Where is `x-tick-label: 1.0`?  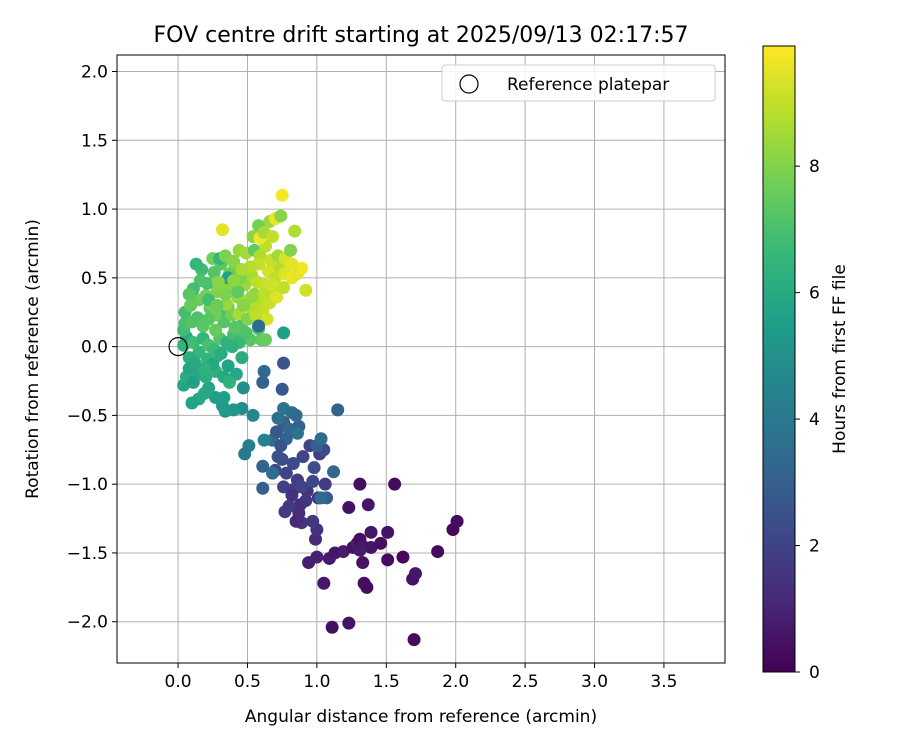 x-tick-label: 1.0 is located at coordinates (316, 682).